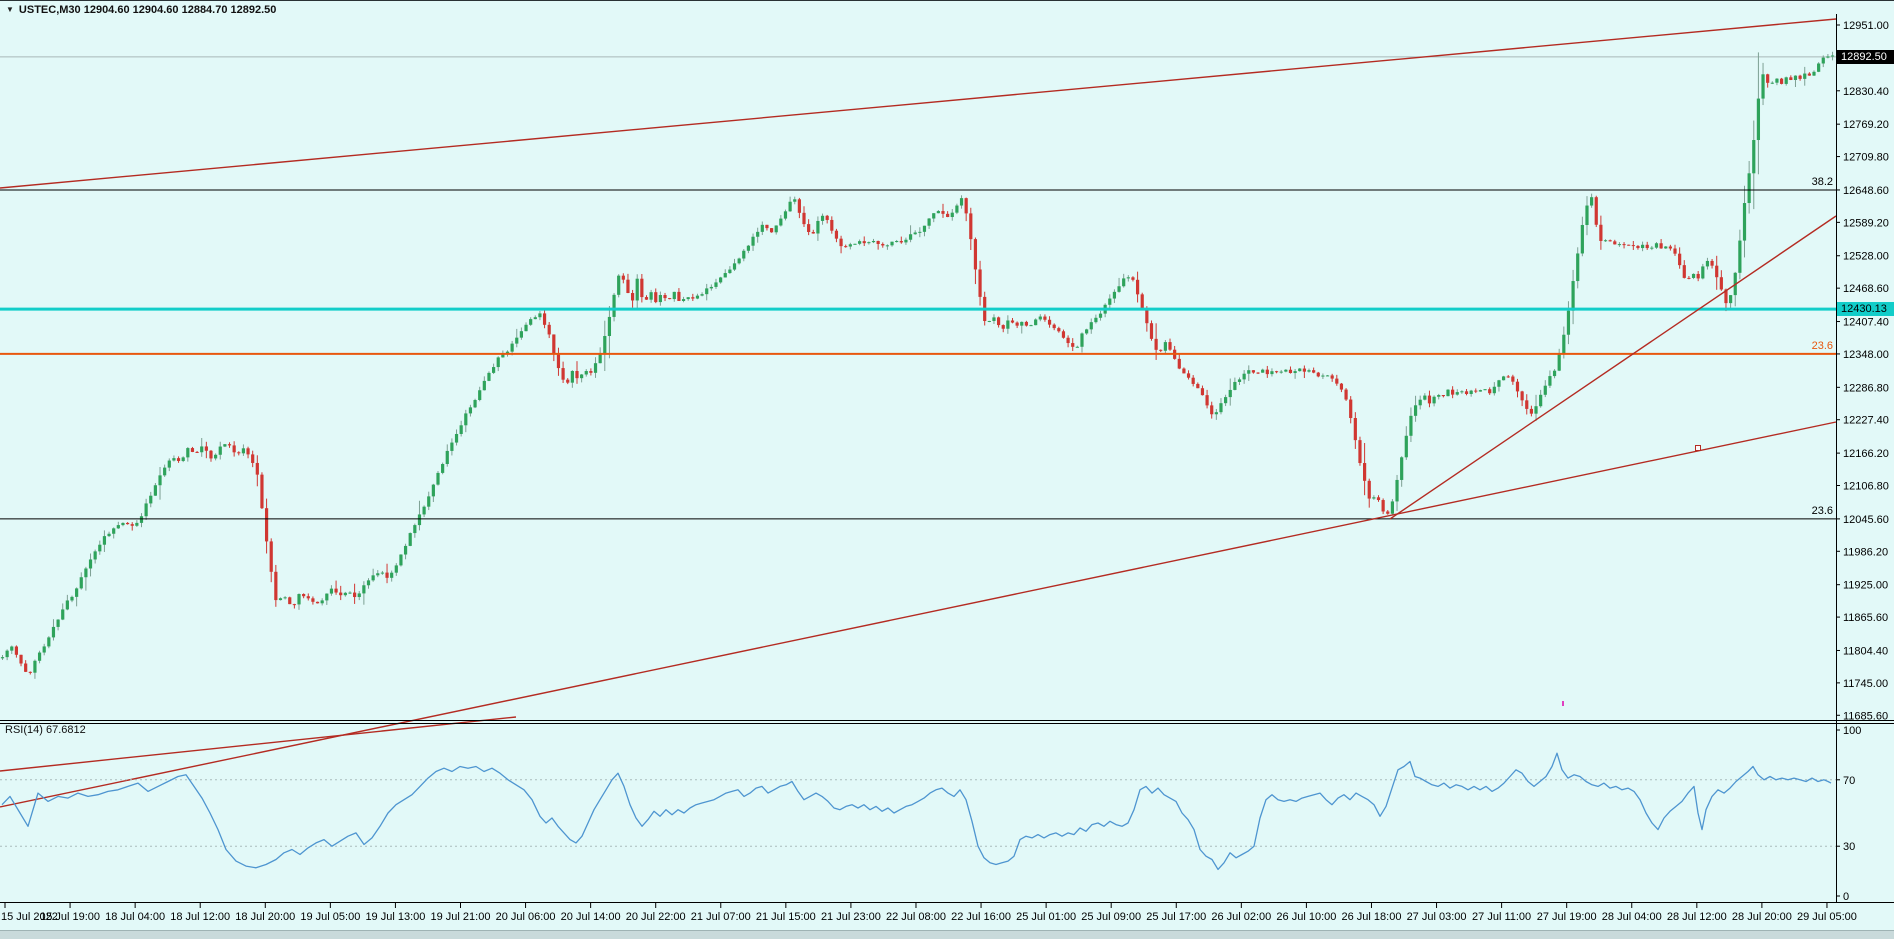 Image resolution: width=1894 pixels, height=939 pixels. Describe the element at coordinates (1822, 510) in the screenshot. I see `fib-label-23-6-lower: 23.6` at that location.